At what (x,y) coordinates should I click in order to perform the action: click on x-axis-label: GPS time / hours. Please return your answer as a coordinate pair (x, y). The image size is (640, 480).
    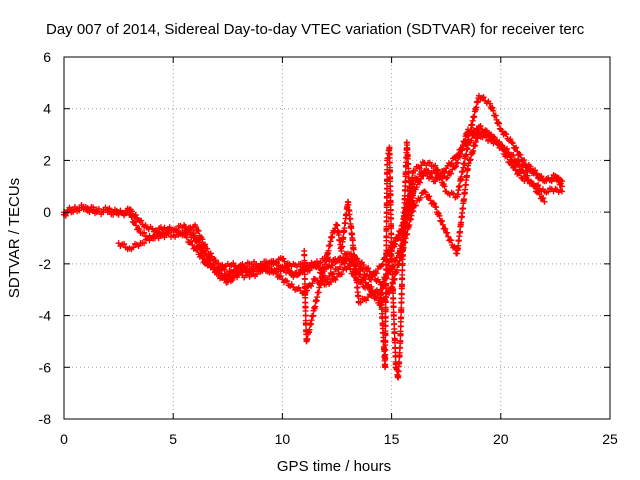
    Looking at the image, I should click on (334, 466).